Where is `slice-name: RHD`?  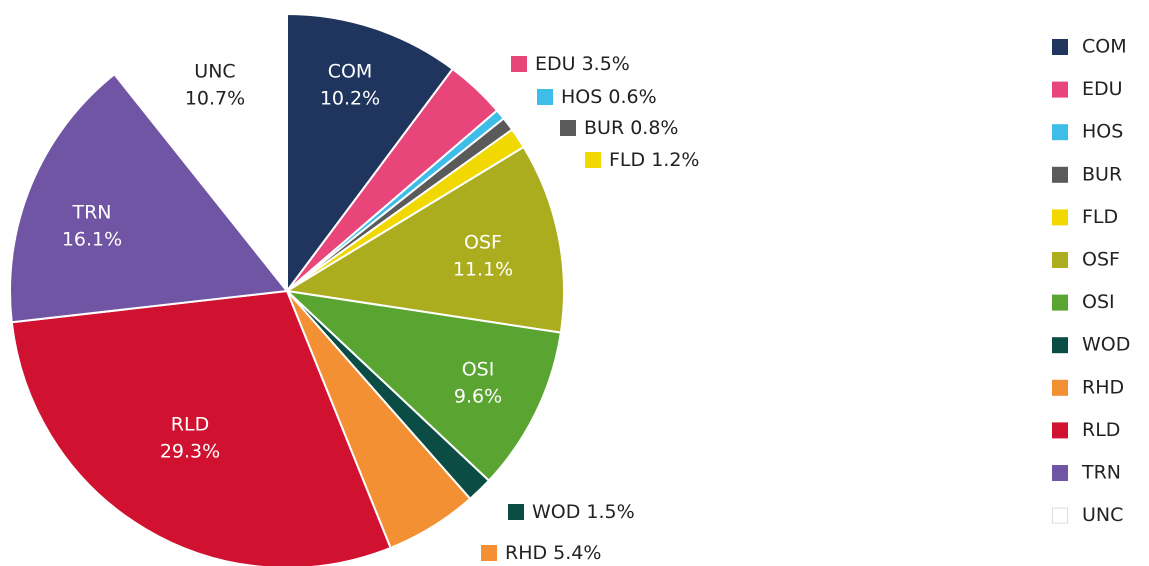 slice-name: RHD is located at coordinates (526, 553).